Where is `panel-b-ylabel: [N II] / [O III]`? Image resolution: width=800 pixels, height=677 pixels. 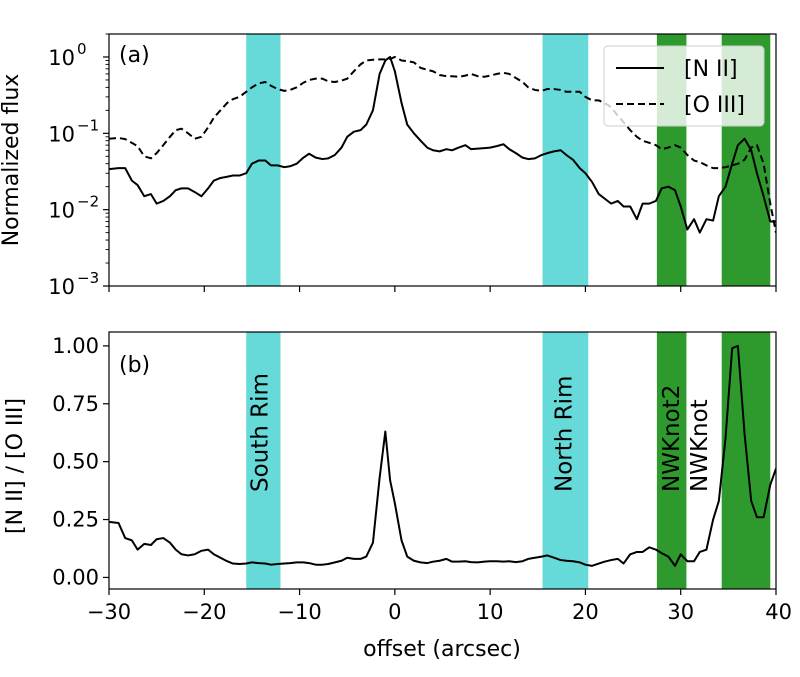 panel-b-ylabel: [N II] / [O III] is located at coordinates (15, 466).